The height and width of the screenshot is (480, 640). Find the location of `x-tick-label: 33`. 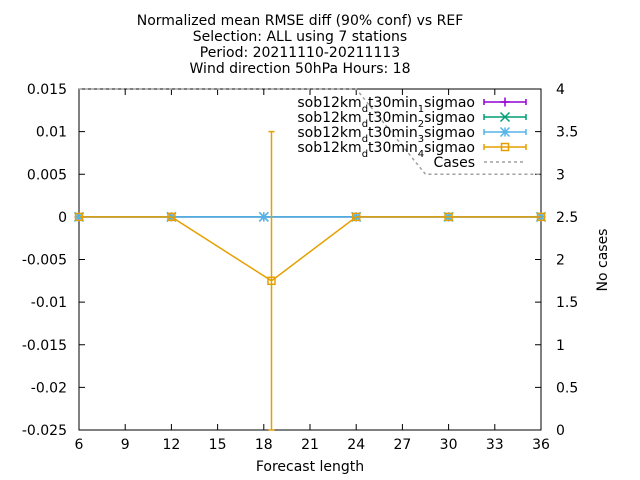

x-tick-label: 33 is located at coordinates (495, 445).